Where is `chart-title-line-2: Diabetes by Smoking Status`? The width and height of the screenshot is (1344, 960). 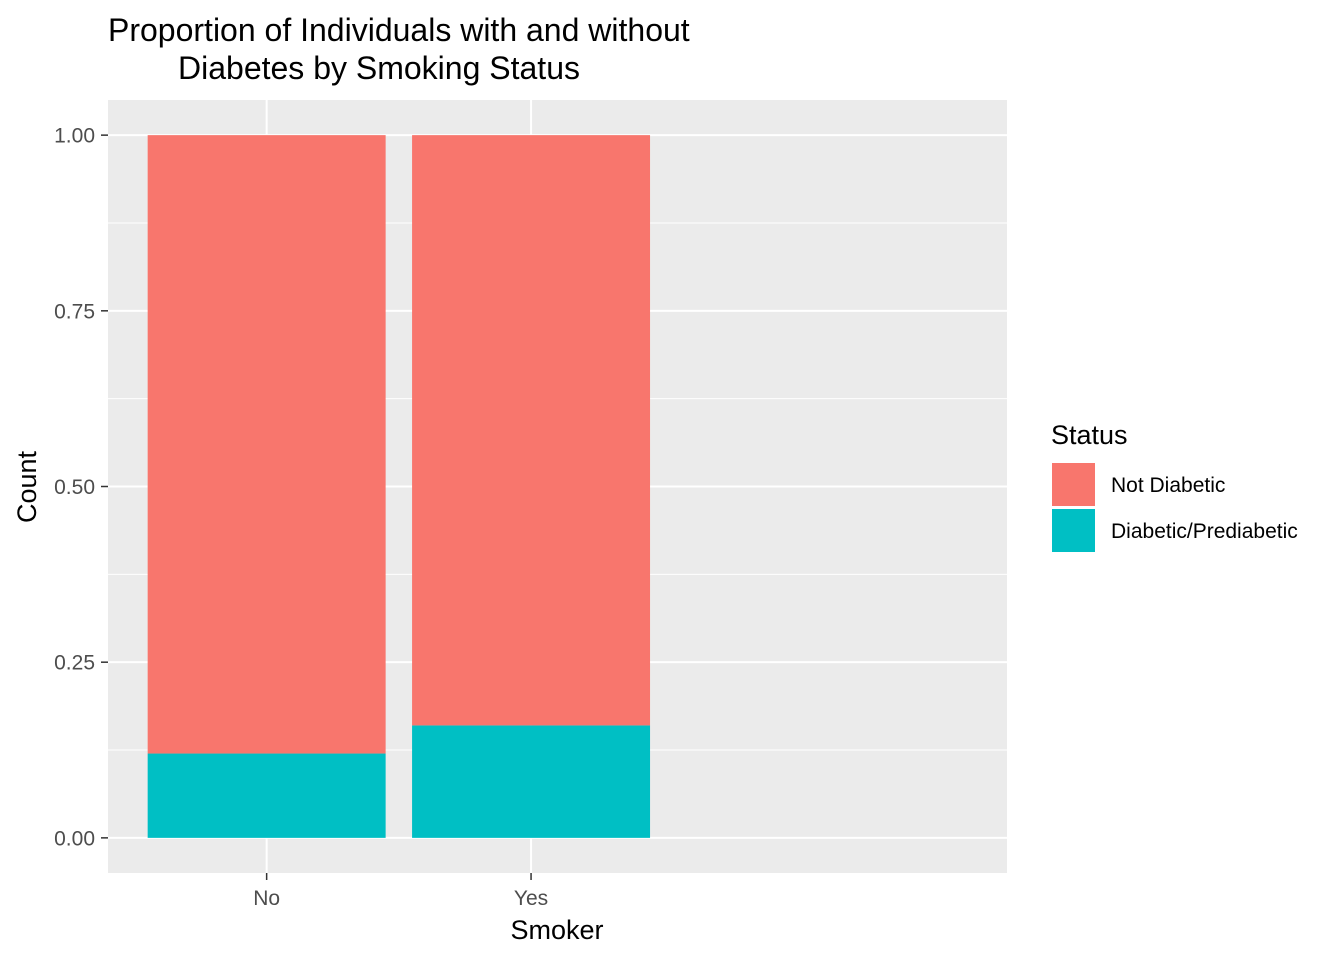 chart-title-line-2: Diabetes by Smoking Status is located at coordinates (379, 68).